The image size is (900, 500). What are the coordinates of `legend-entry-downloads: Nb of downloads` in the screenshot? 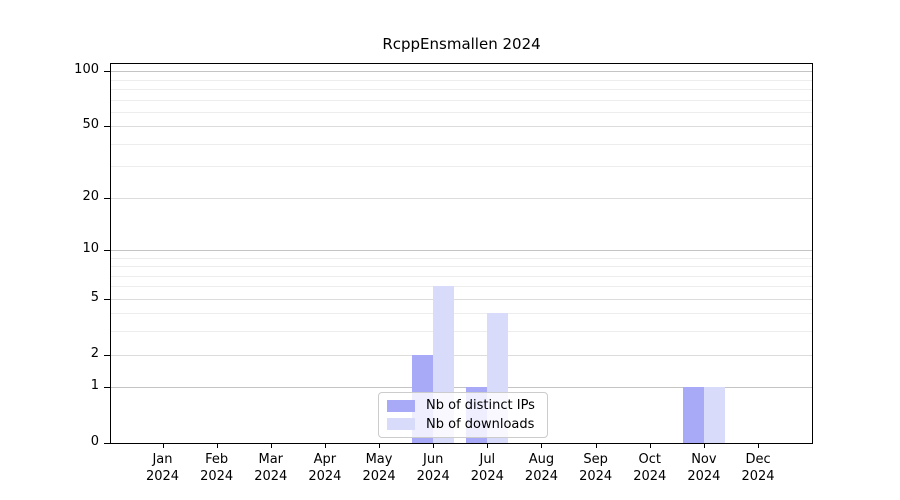 It's located at (463, 424).